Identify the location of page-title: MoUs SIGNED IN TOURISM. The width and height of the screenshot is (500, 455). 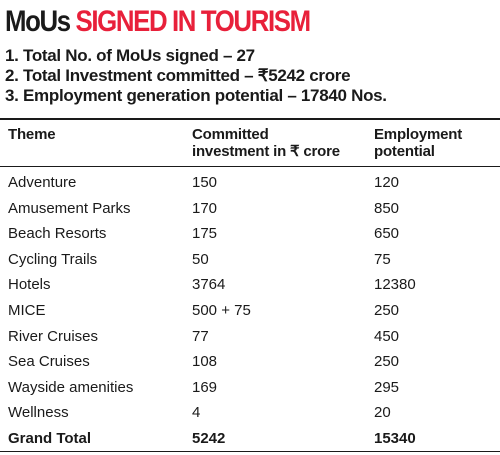
(158, 22).